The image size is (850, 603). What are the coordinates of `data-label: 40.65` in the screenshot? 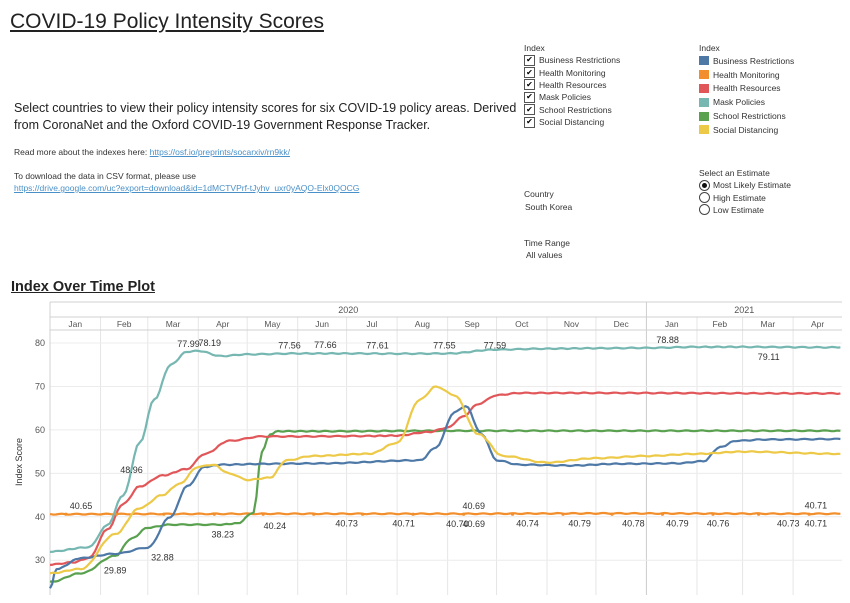 It's located at (81, 506).